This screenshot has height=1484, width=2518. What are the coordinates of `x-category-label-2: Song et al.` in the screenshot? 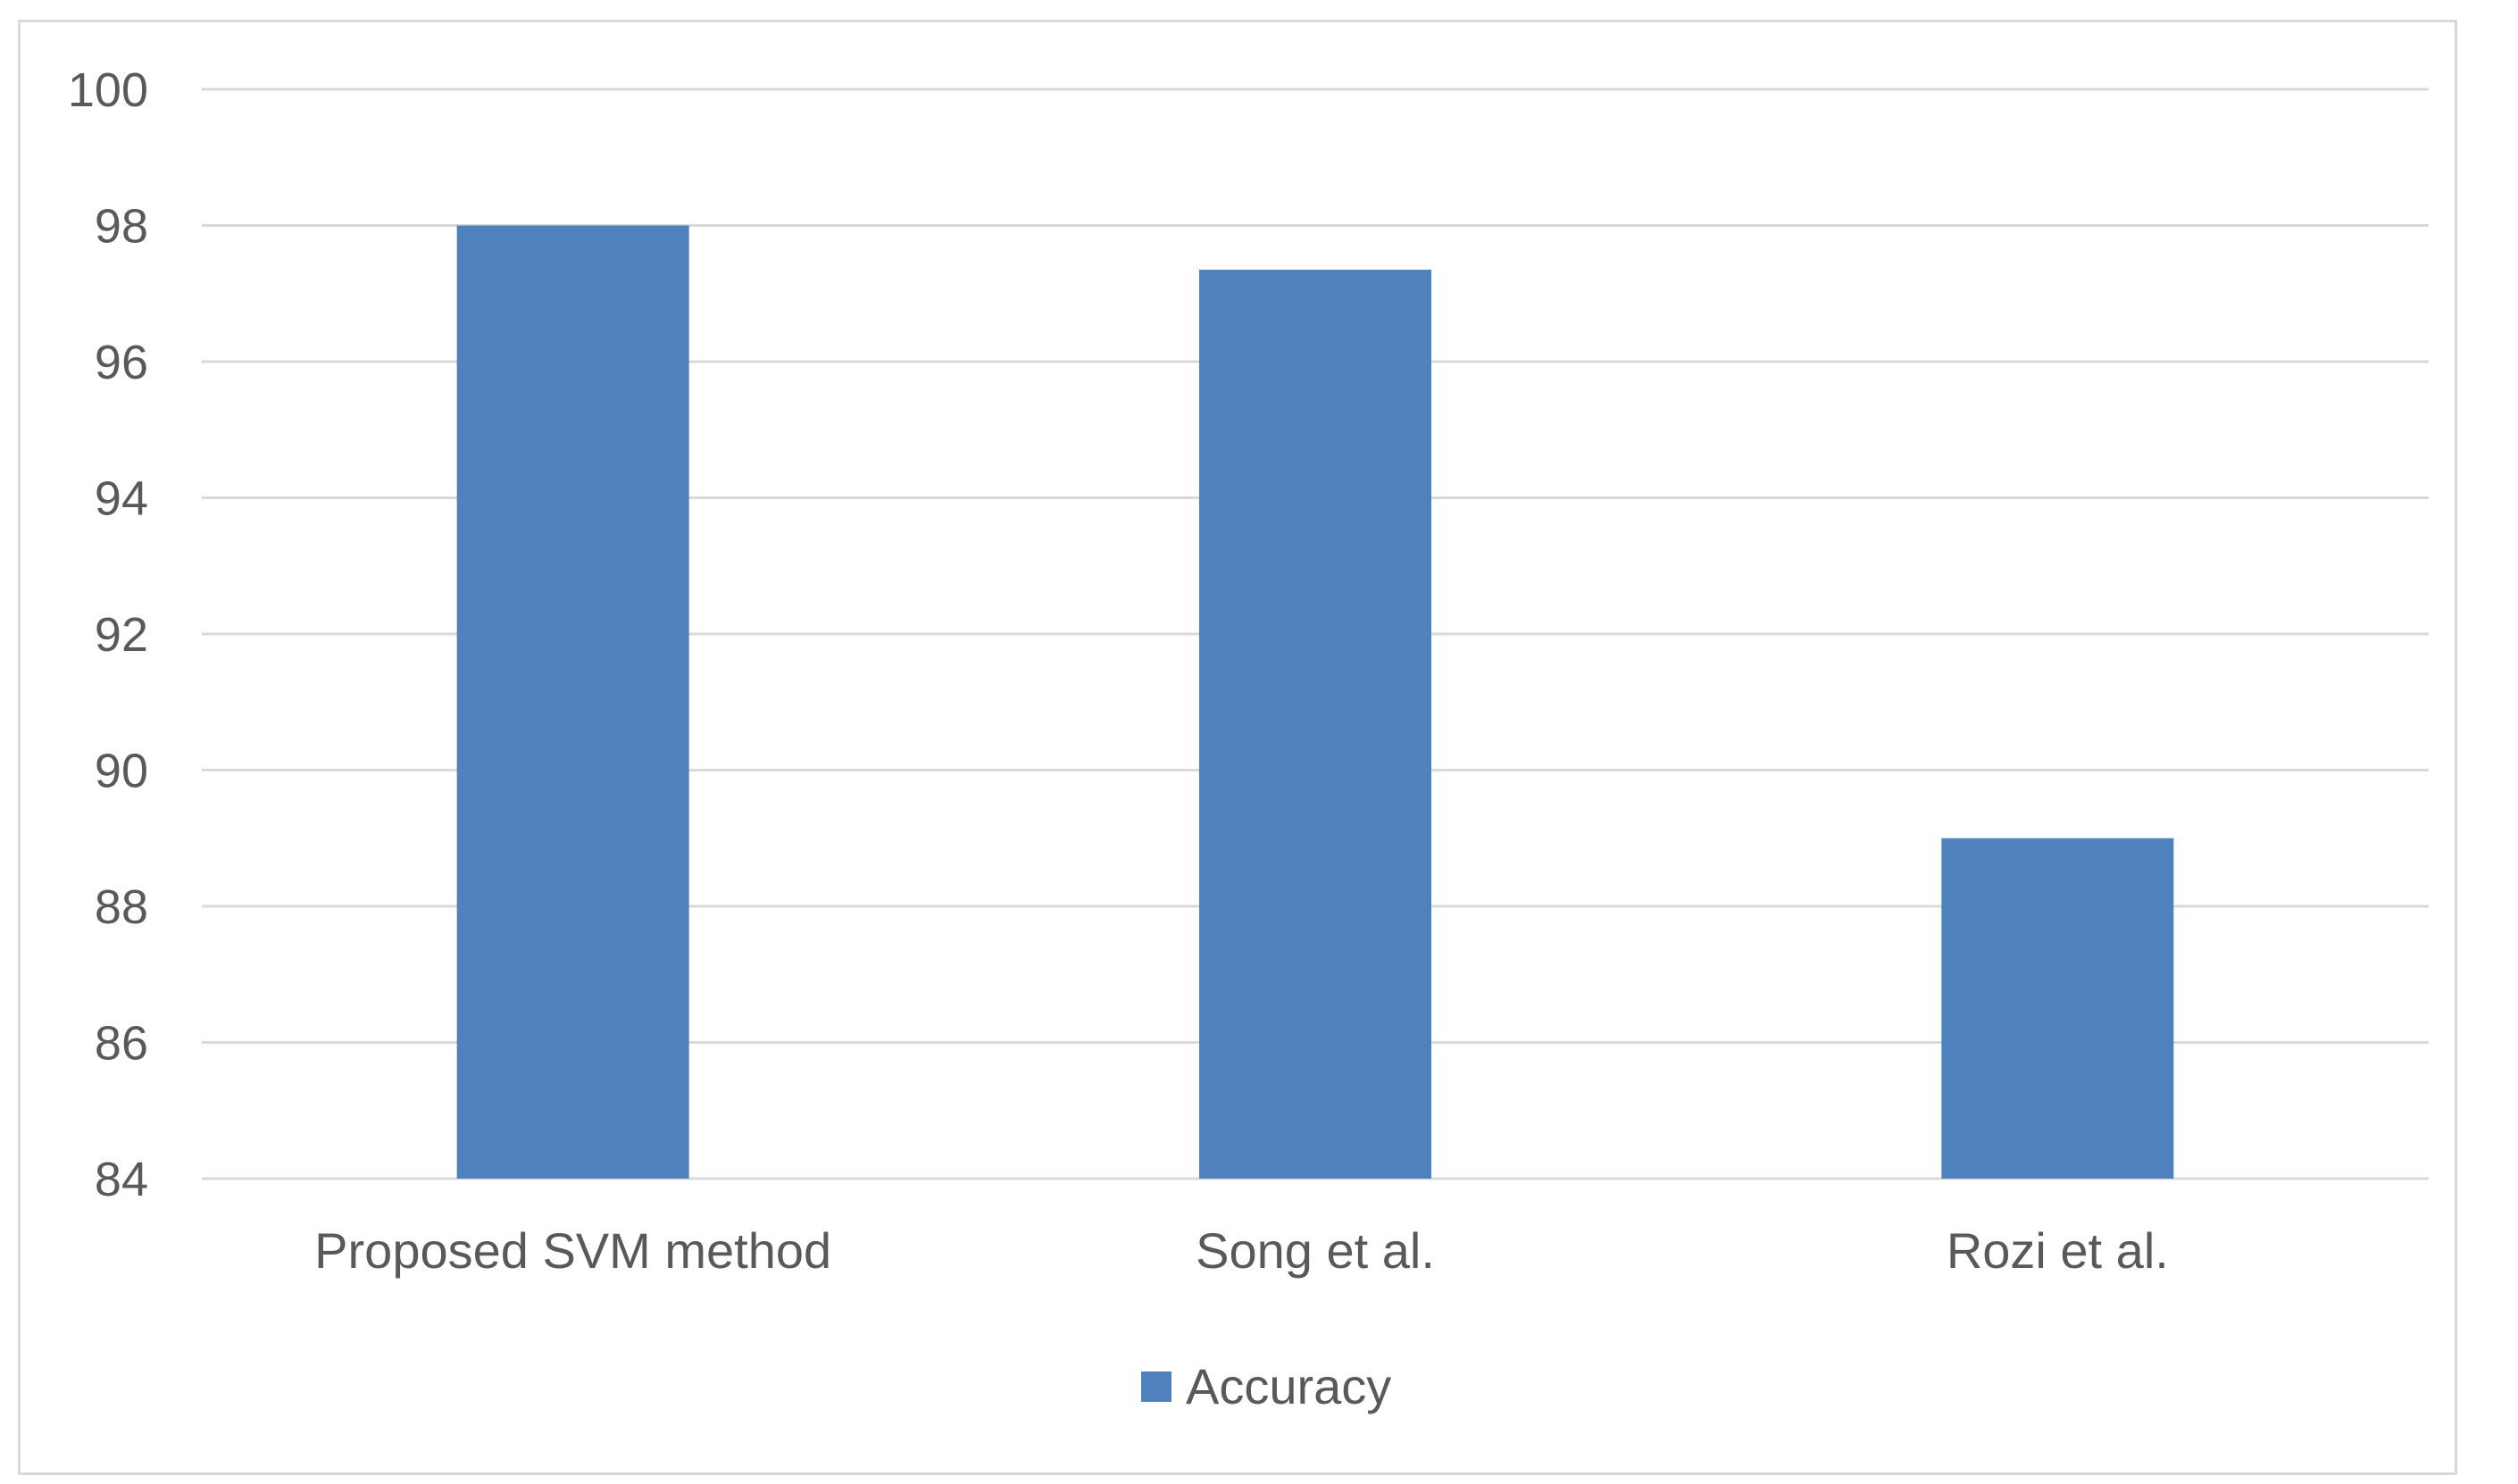 It's located at (1315, 1250).